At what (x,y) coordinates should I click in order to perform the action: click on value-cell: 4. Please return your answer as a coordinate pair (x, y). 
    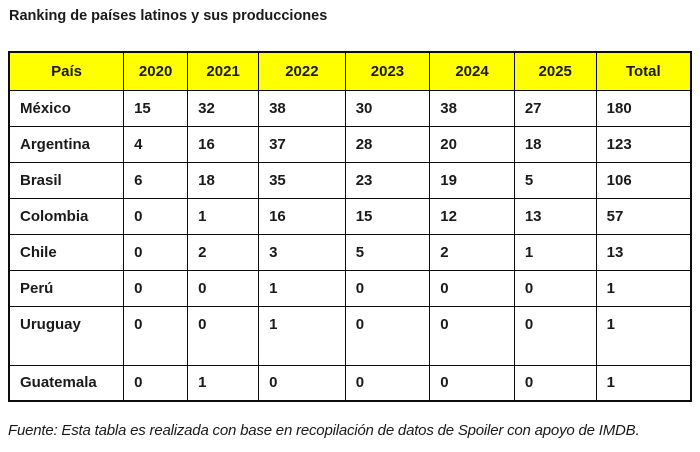
    Looking at the image, I should click on (156, 144).